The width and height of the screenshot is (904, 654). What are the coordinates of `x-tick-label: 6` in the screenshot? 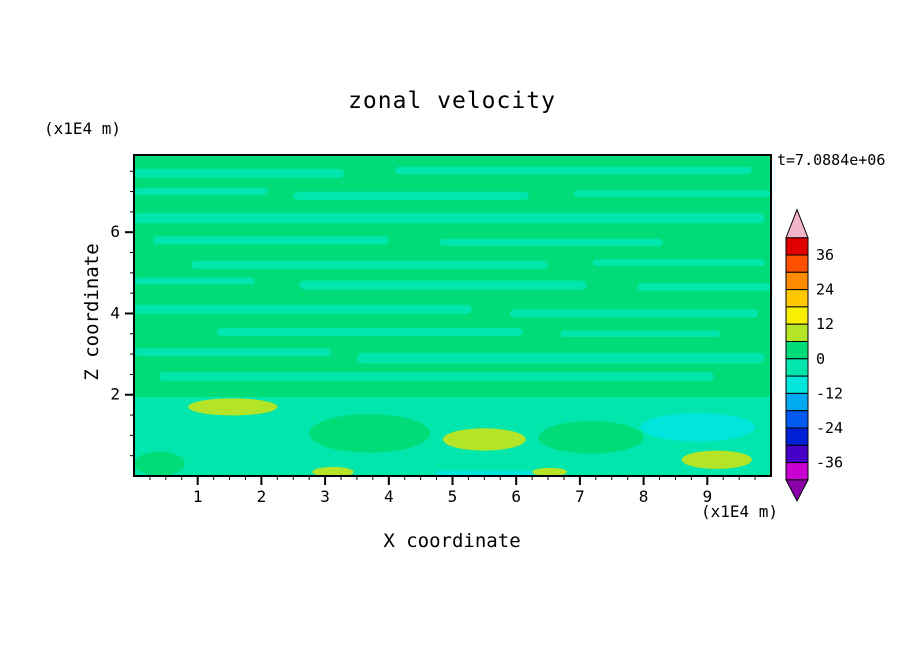 It's located at (516, 496).